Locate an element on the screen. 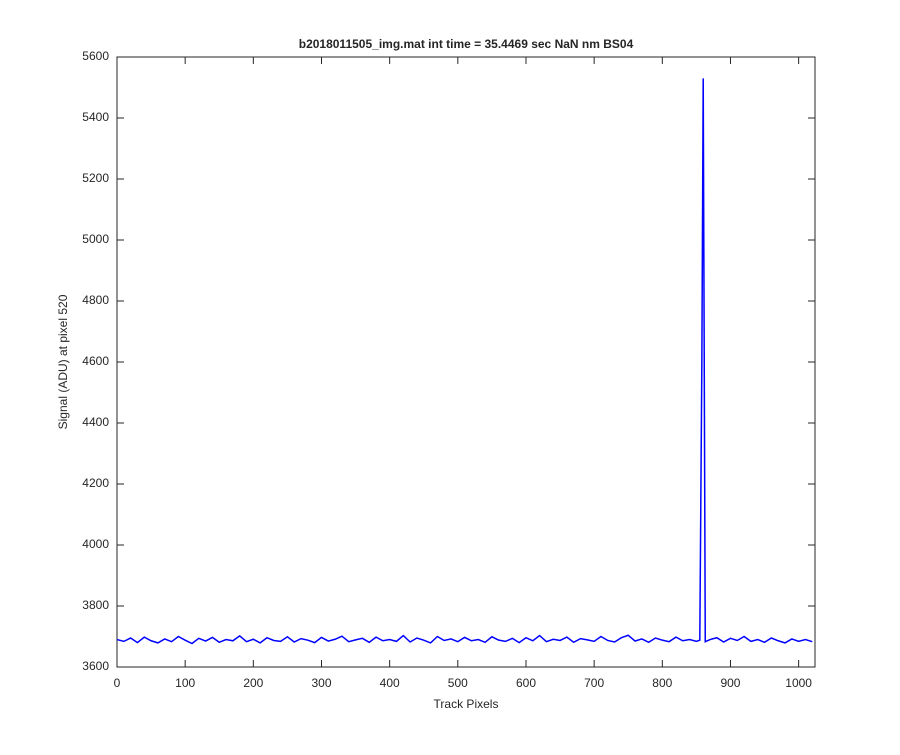 The height and width of the screenshot is (755, 900). y-tick-label: 4400 is located at coordinates (95, 422).